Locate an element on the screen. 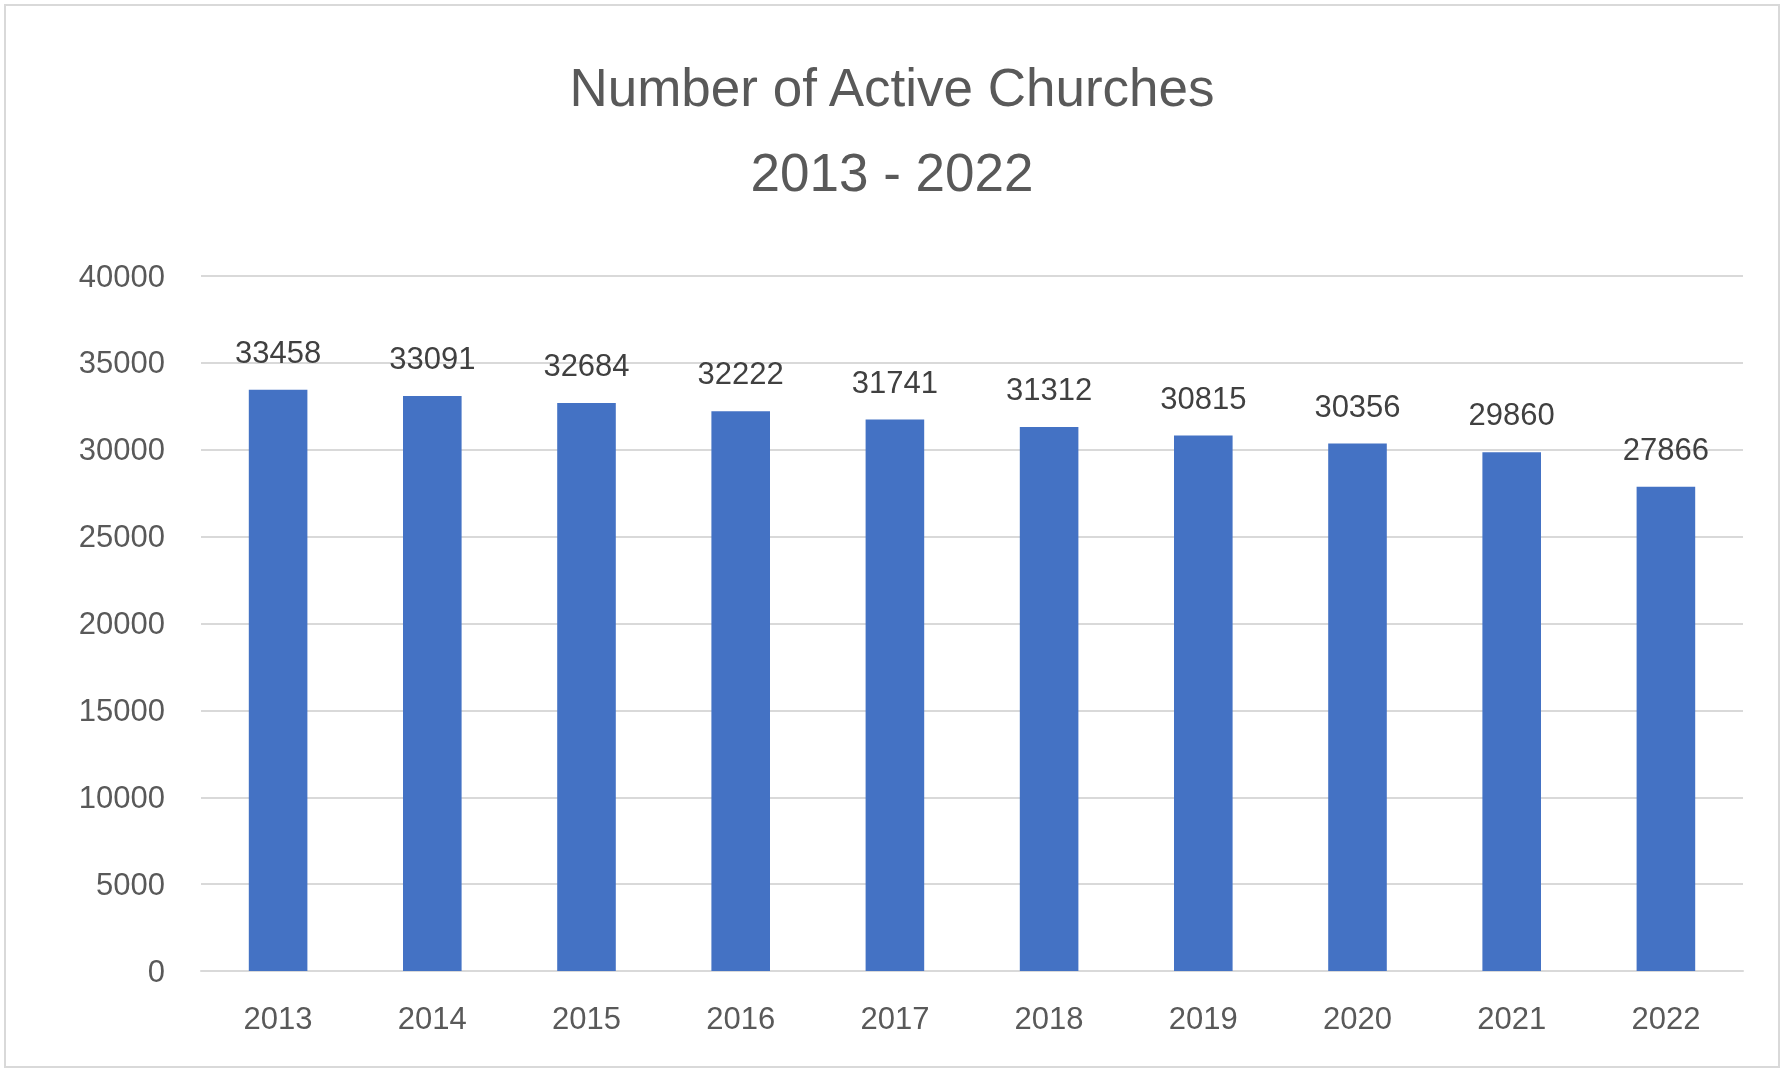  y-tick-label: 20000 is located at coordinates (121, 623).